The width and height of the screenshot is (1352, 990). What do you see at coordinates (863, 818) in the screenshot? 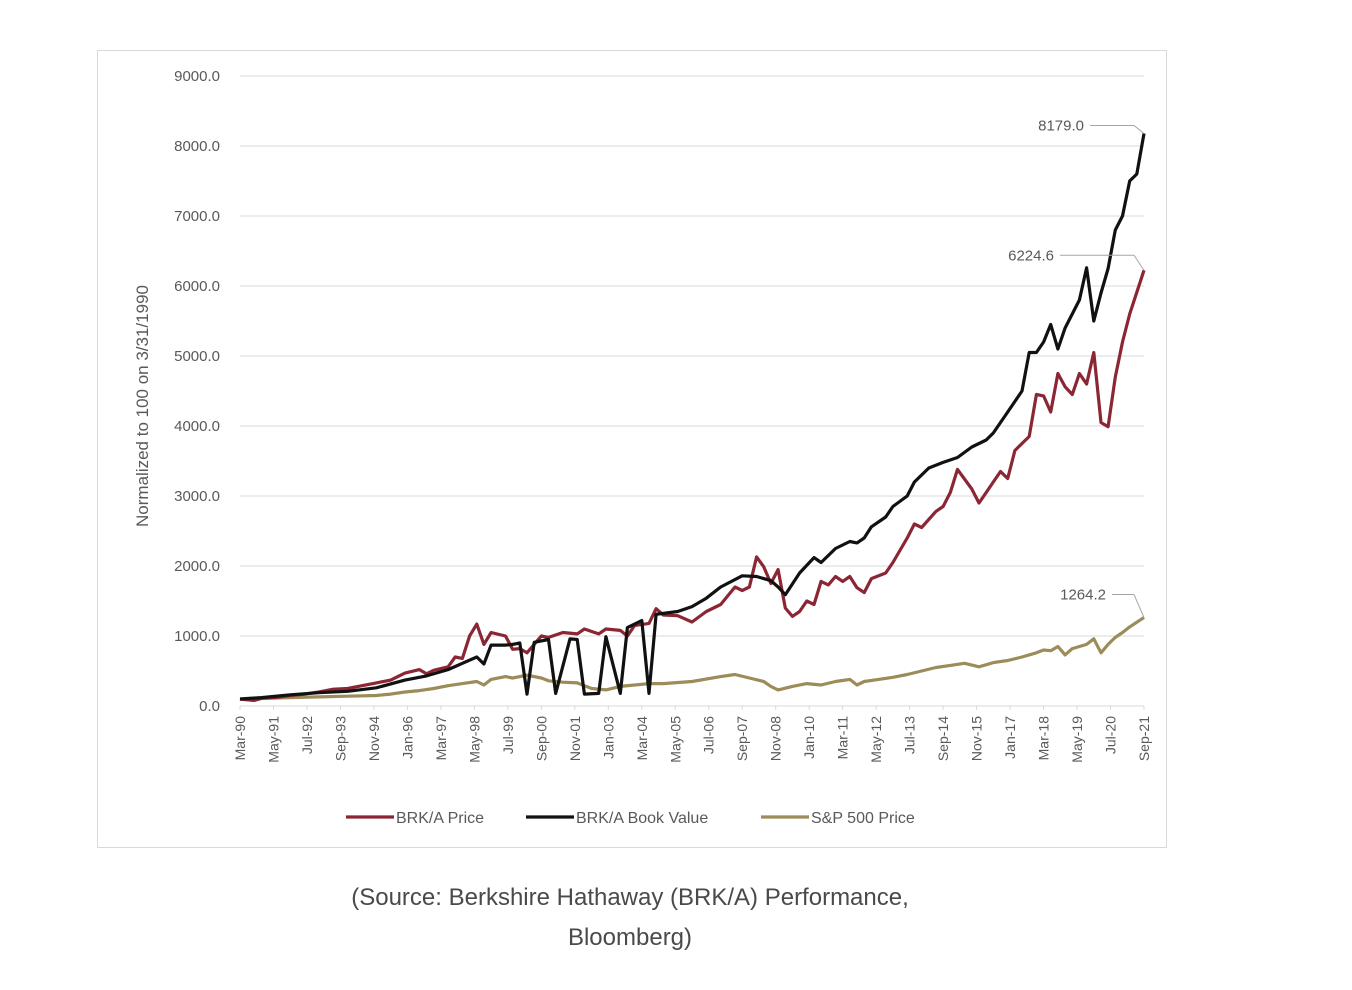
I see `legend-label: S&P 500 Price` at bounding box center [863, 818].